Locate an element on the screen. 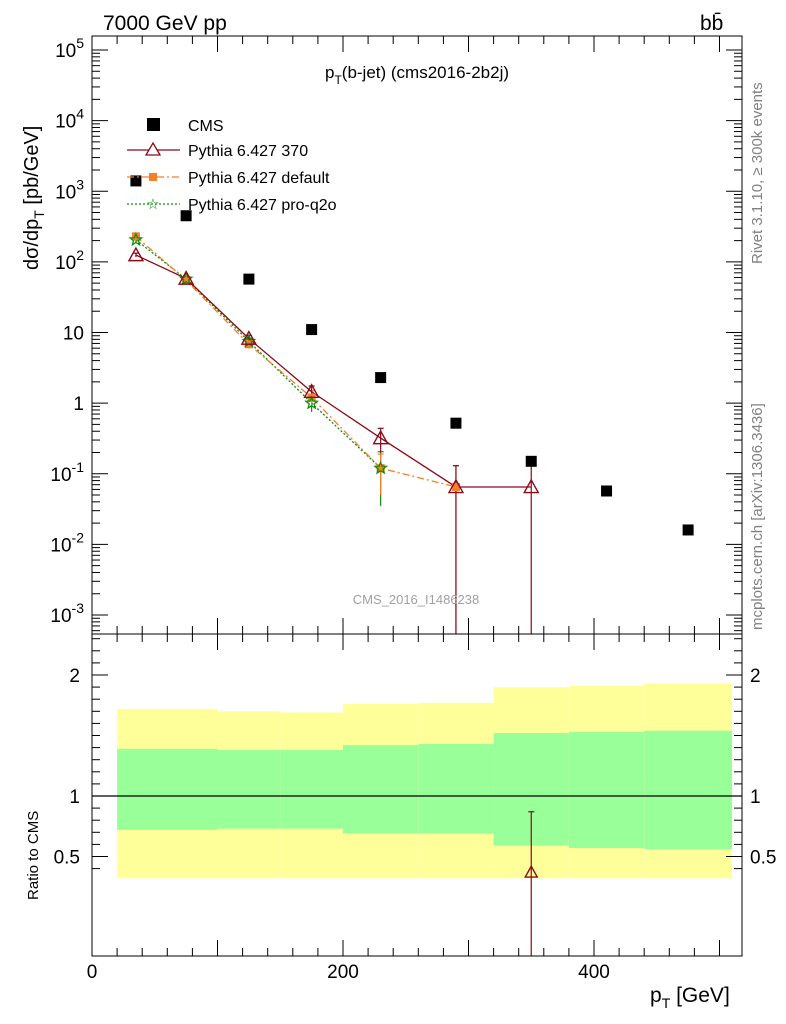 This screenshot has width=786, height=1024. x-tick-label: 200 is located at coordinates (343, 972).